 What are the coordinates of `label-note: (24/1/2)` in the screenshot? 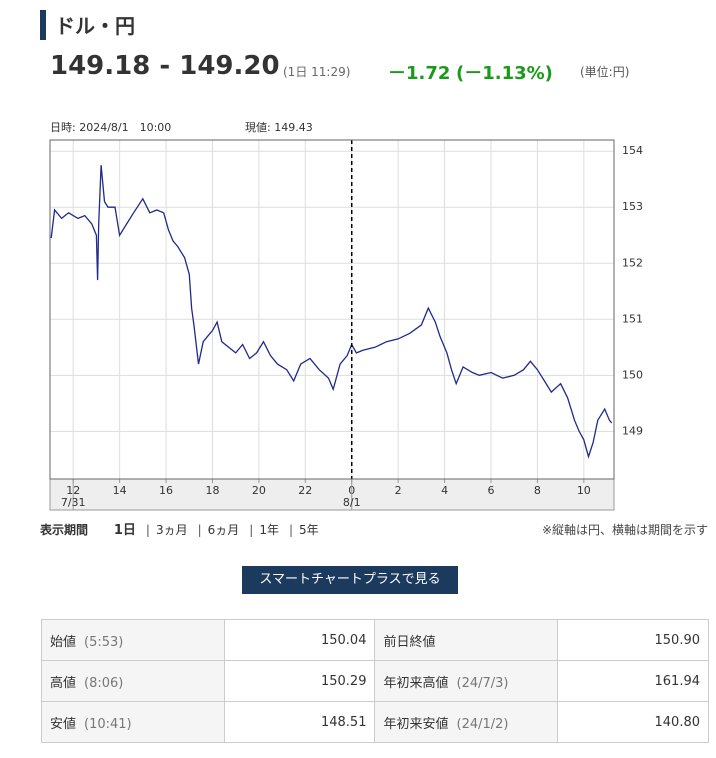 It's located at (482, 724).